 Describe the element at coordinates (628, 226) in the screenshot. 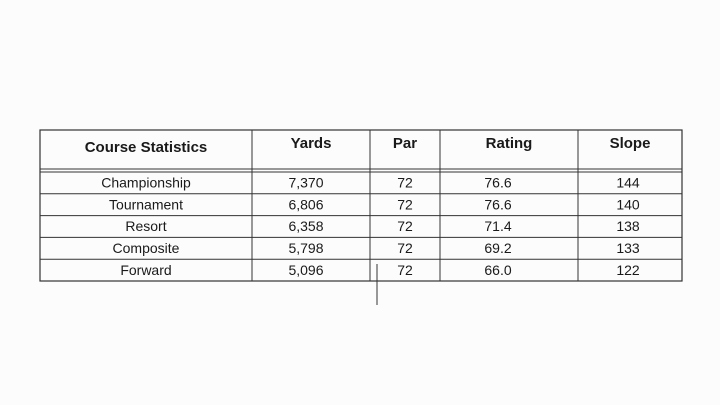

I see `table-cell: 138` at that location.